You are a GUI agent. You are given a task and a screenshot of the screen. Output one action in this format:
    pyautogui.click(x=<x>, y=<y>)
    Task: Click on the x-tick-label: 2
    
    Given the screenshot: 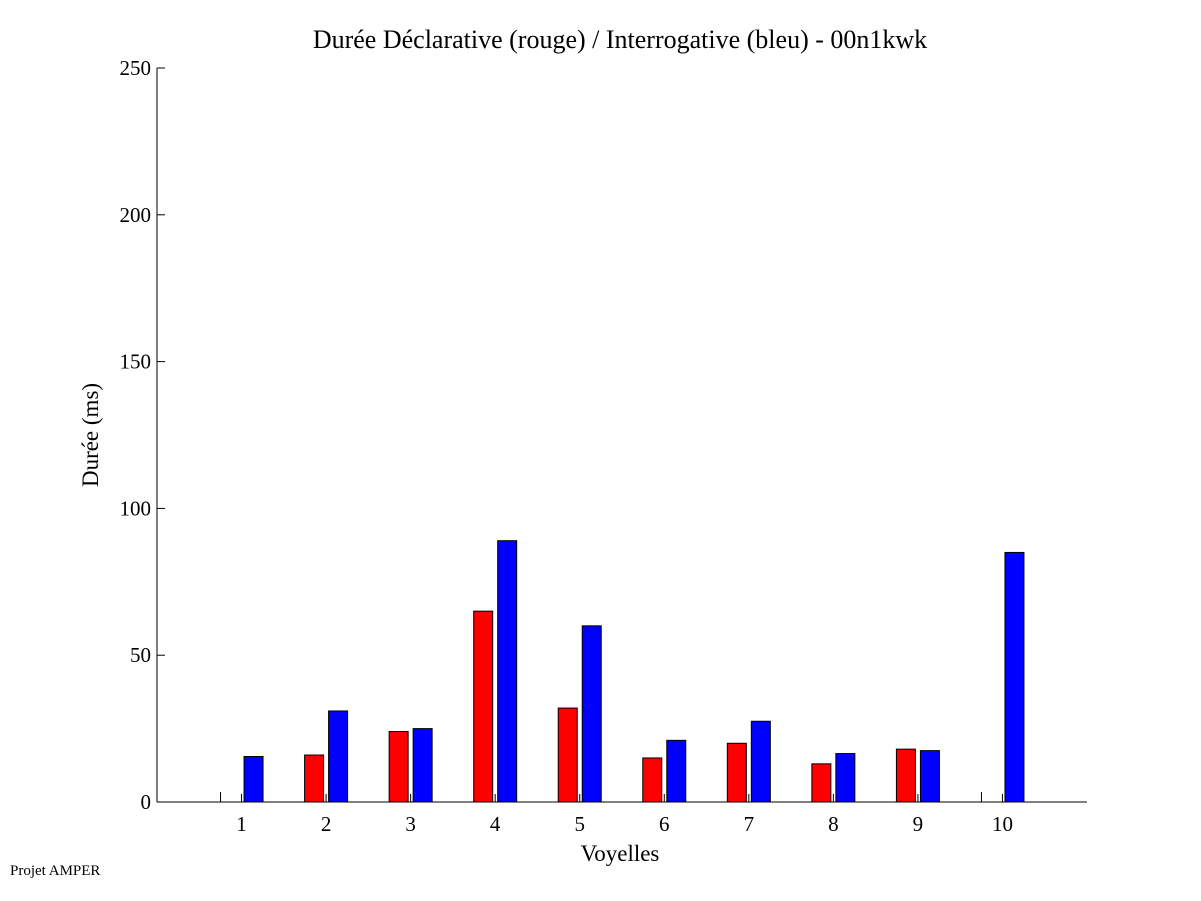 What is the action you would take?
    pyautogui.click(x=326, y=824)
    